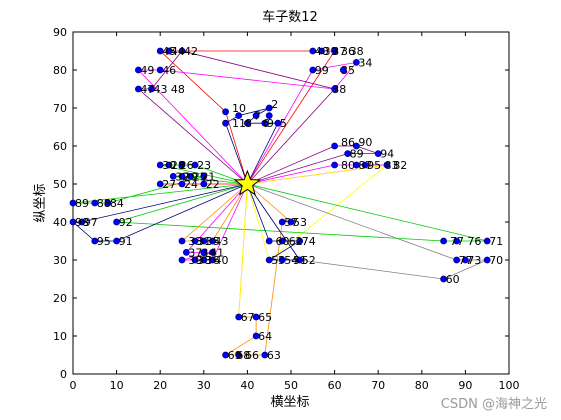 The image size is (561, 420). Describe the element at coordinates (309, 260) in the screenshot. I see `point-label: 52` at that location.